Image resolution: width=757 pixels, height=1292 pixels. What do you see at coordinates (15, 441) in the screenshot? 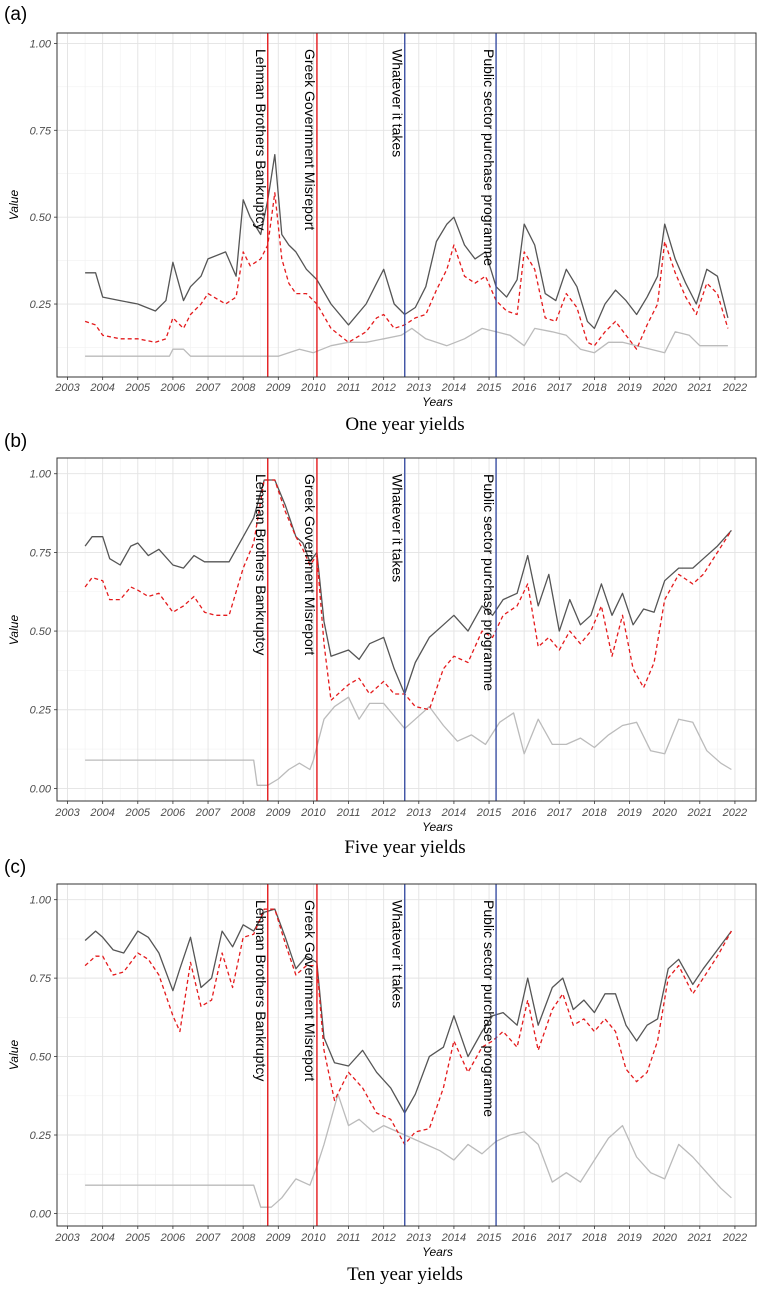
I see `panel-label: (b)` at bounding box center [15, 441].